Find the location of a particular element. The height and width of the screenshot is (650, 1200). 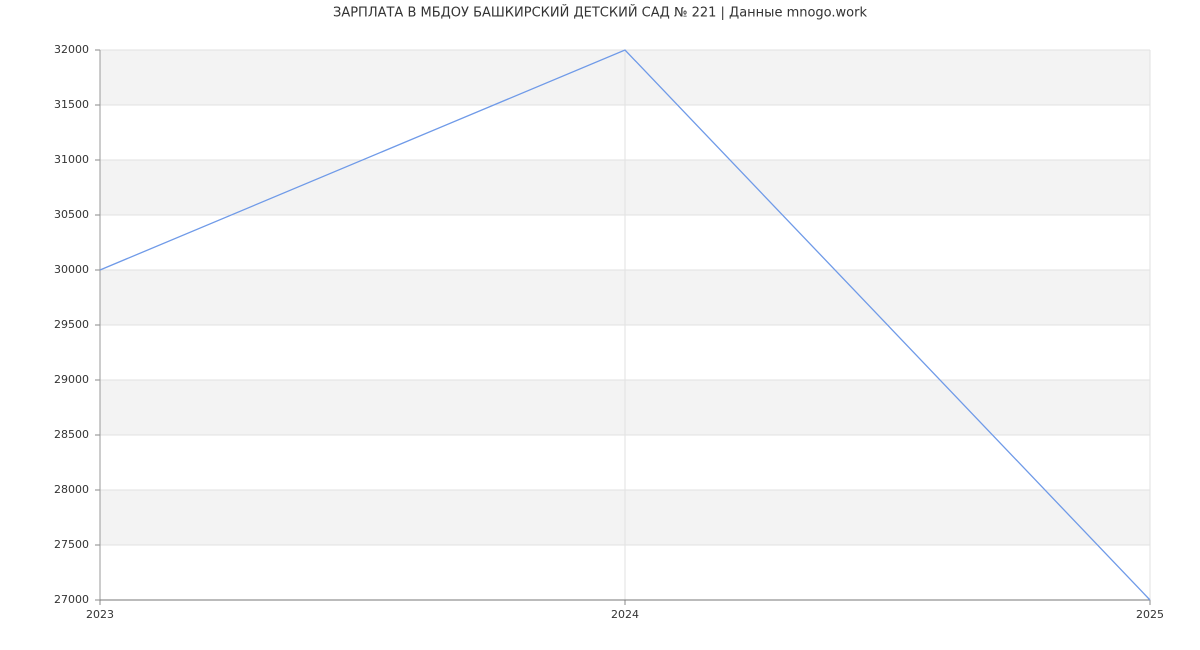

y-tick-label: 31500 is located at coordinates (71, 104).